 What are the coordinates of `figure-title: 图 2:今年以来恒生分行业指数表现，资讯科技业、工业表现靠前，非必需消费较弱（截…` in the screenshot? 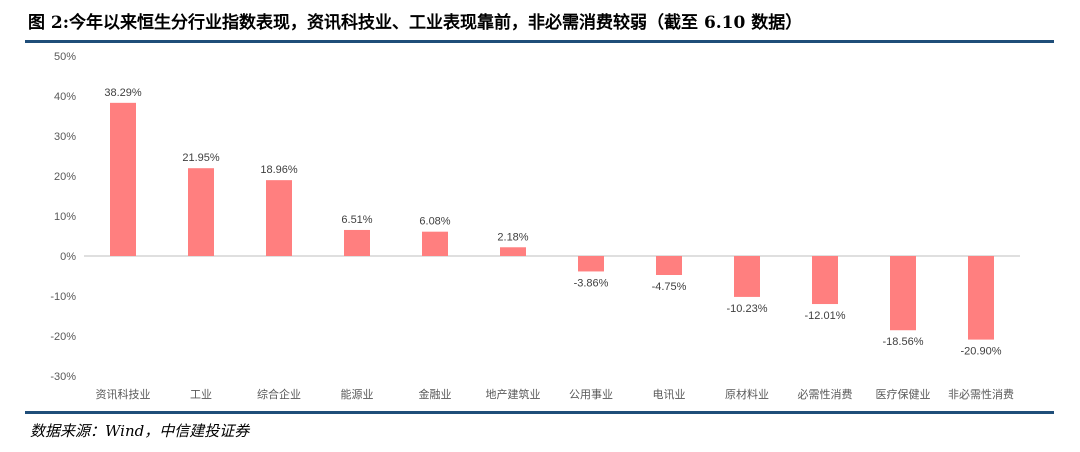 It's located at (415, 23).